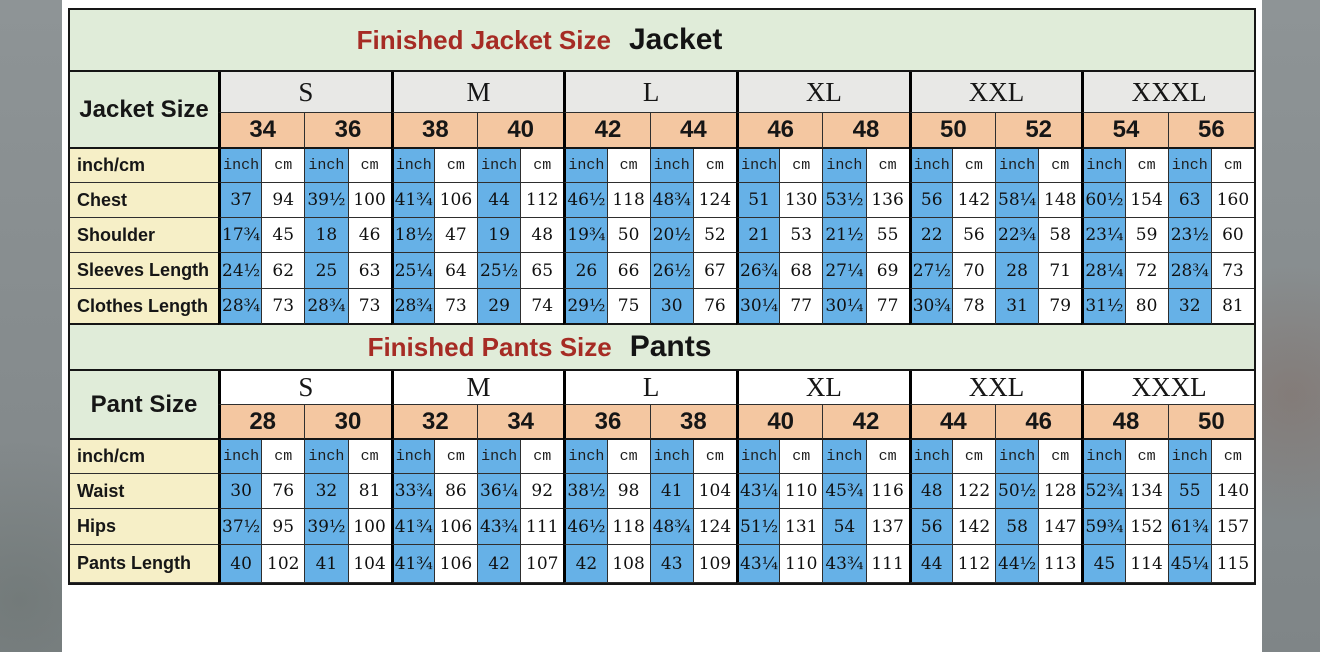 The height and width of the screenshot is (652, 1320). What do you see at coordinates (240, 271) in the screenshot?
I see `data-cell: 24½` at bounding box center [240, 271].